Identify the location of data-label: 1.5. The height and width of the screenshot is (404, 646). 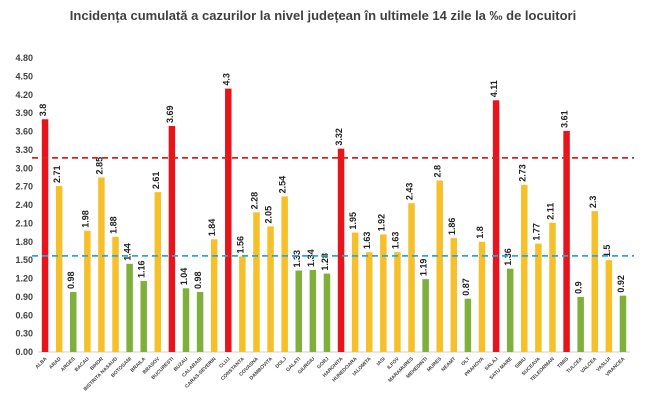
(607, 251).